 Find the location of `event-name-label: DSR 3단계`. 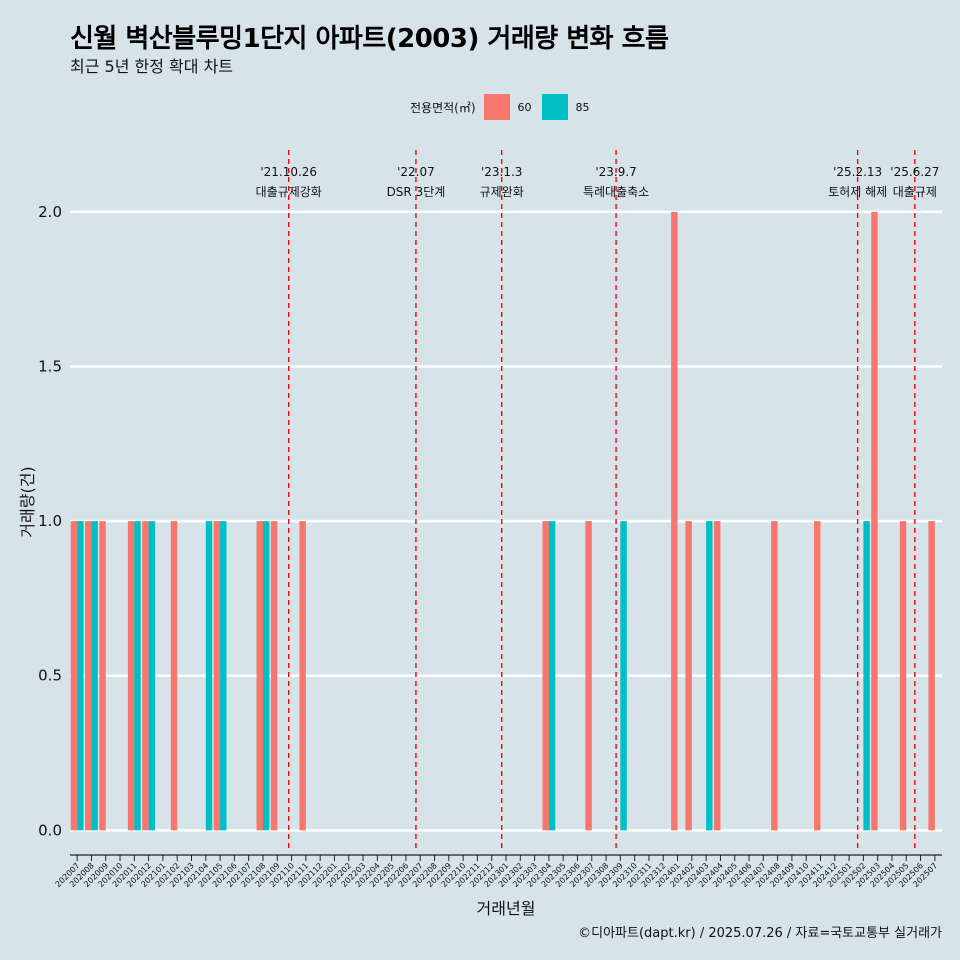

event-name-label: DSR 3단계 is located at coordinates (416, 192).